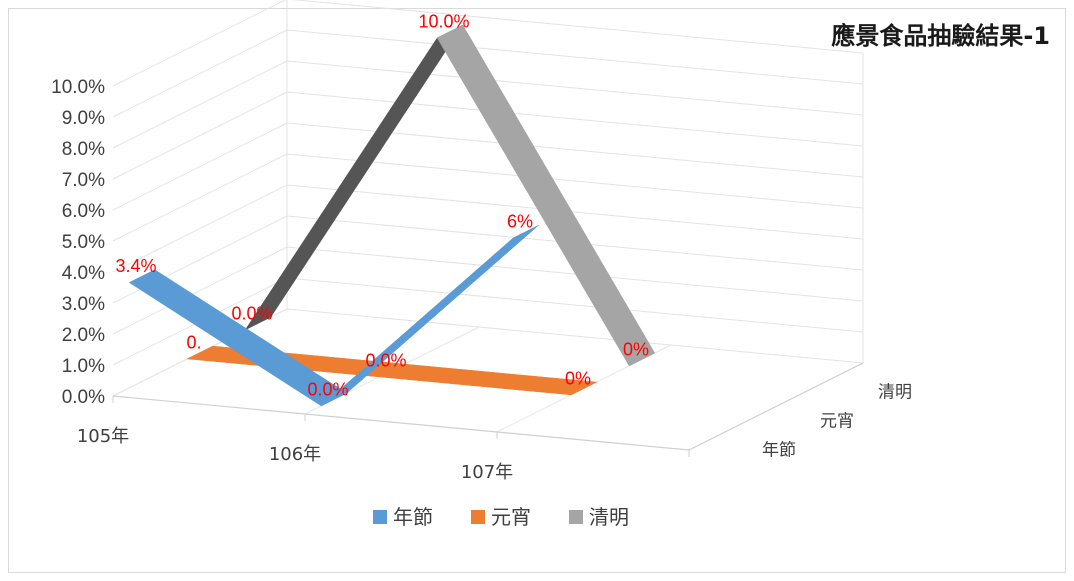  I want to click on x-tick-label: 107年, so click(487, 472).